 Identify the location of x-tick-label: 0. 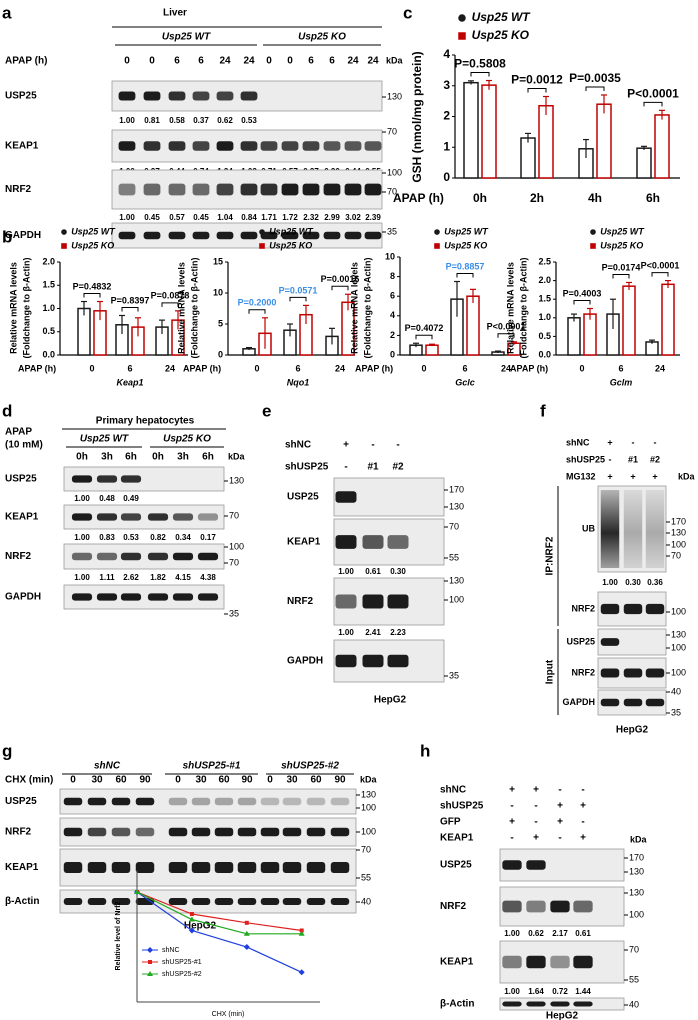
(581, 368).